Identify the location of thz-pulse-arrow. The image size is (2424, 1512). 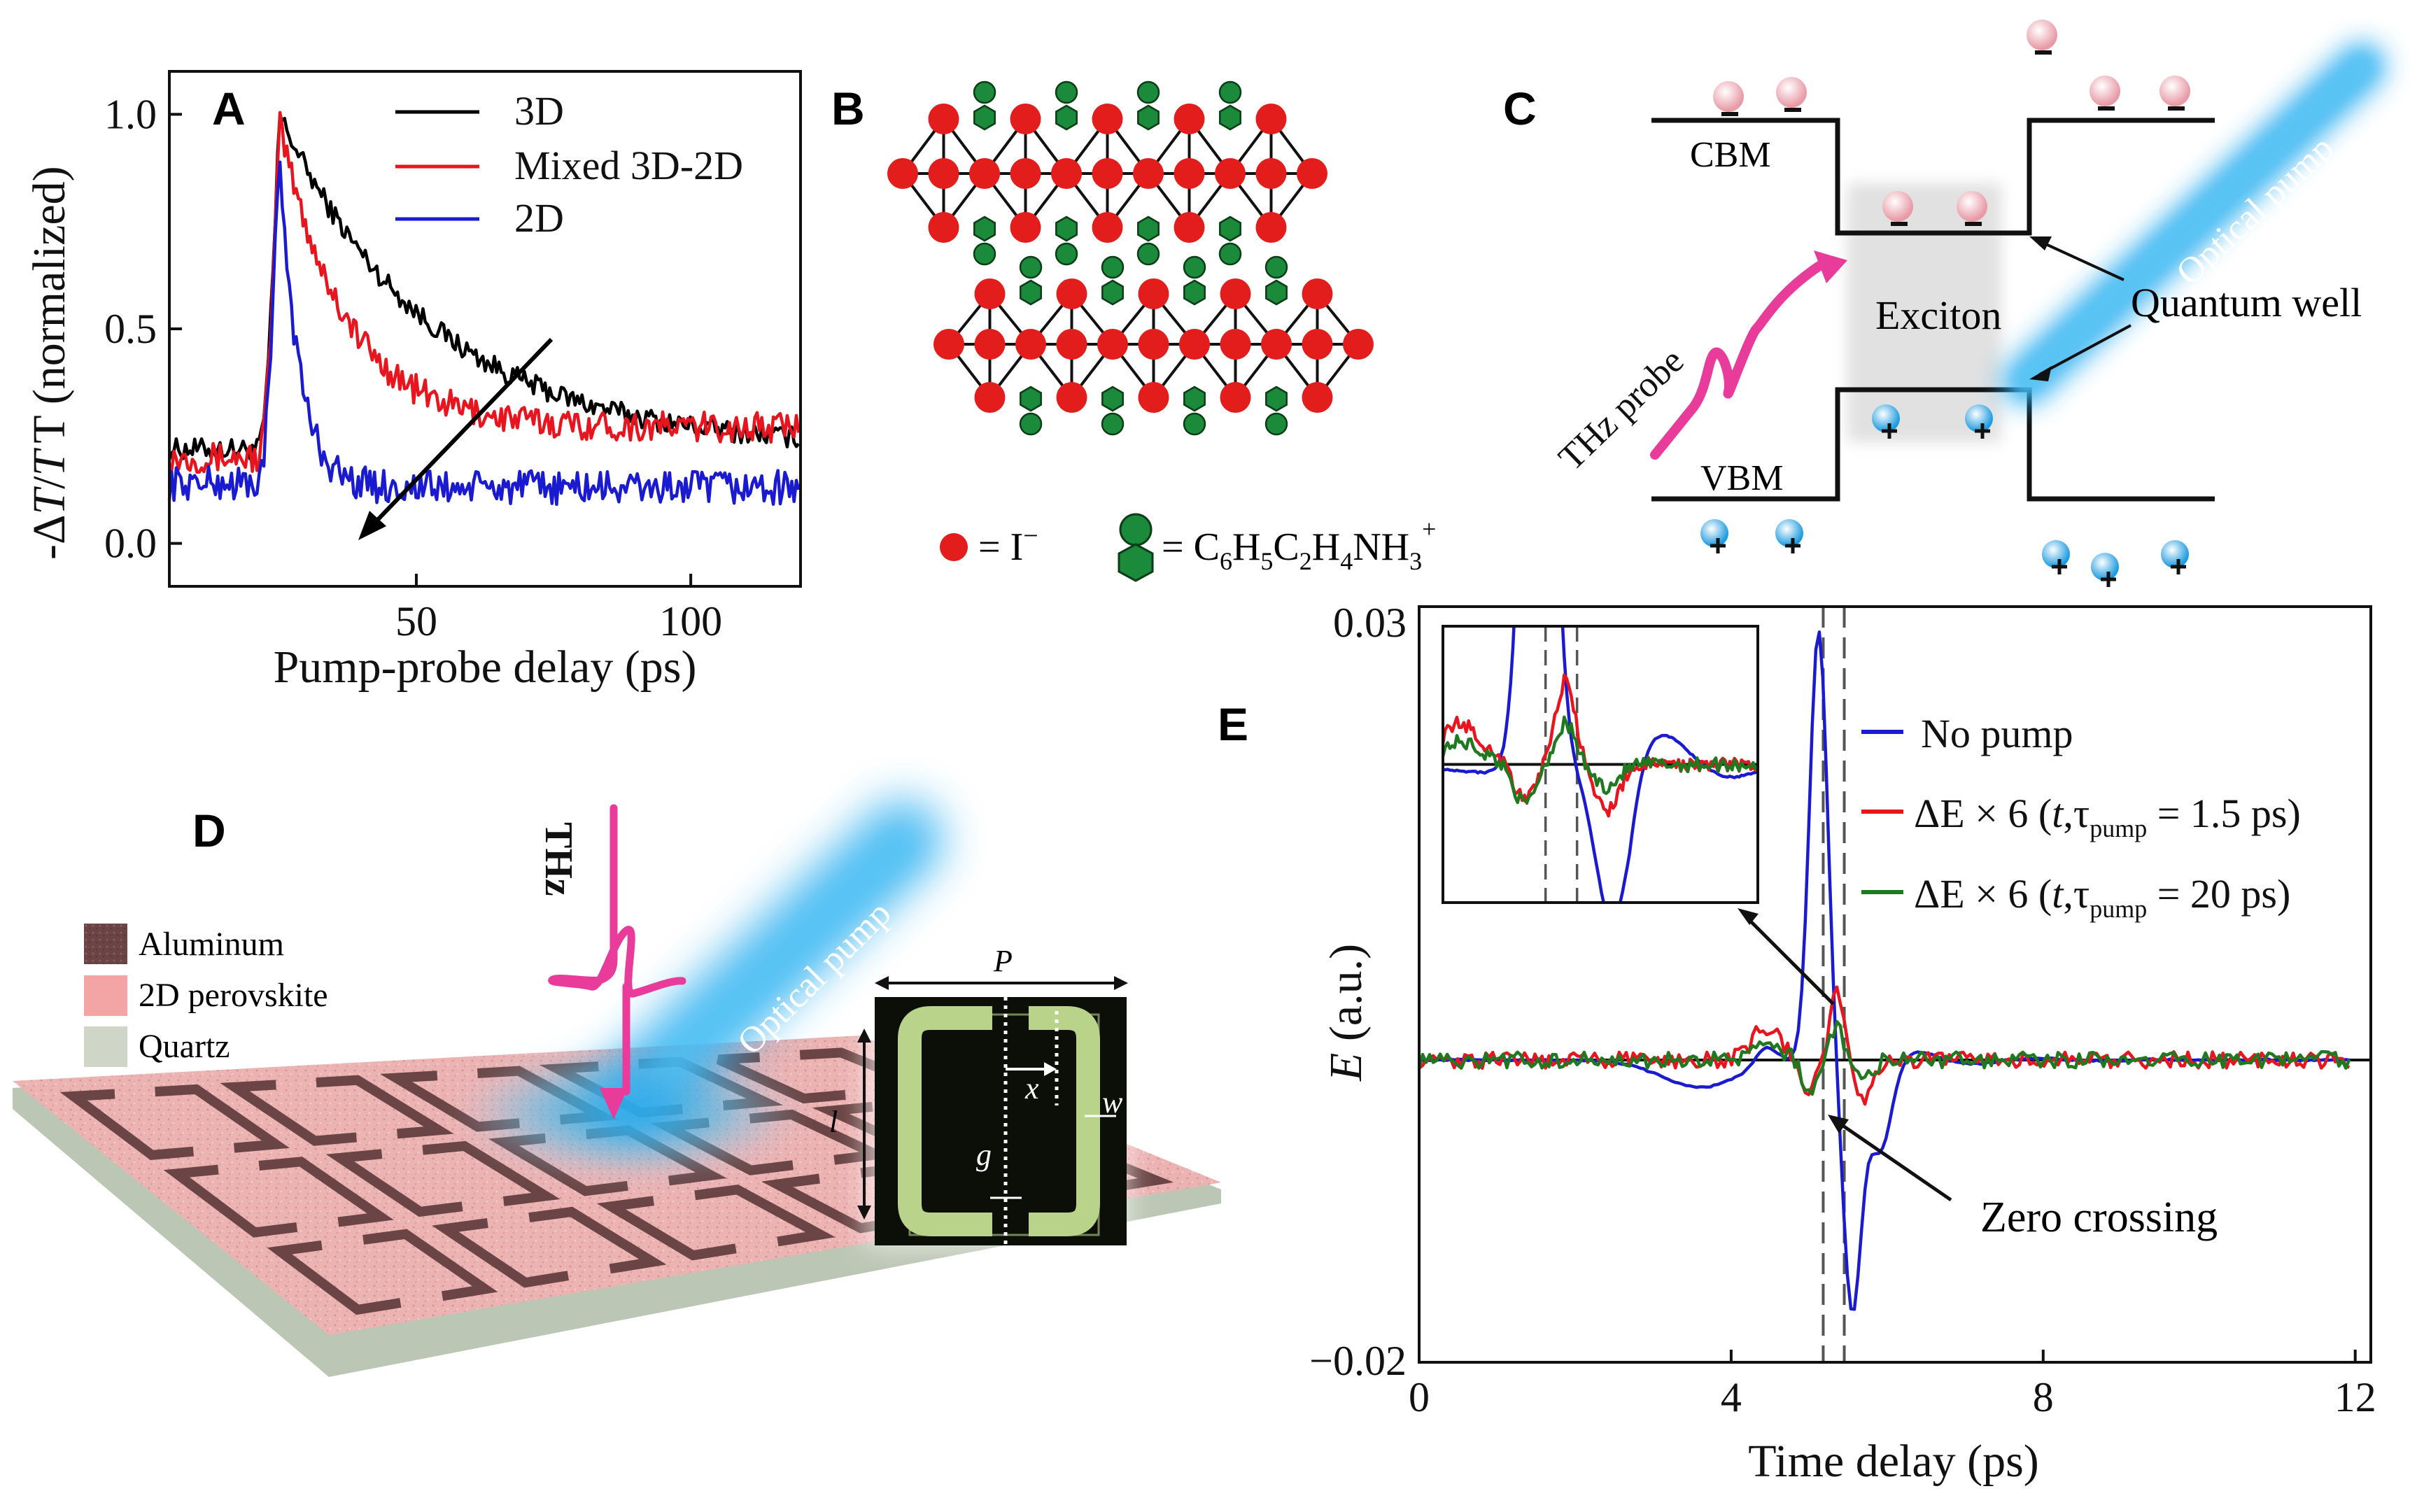
(617, 961).